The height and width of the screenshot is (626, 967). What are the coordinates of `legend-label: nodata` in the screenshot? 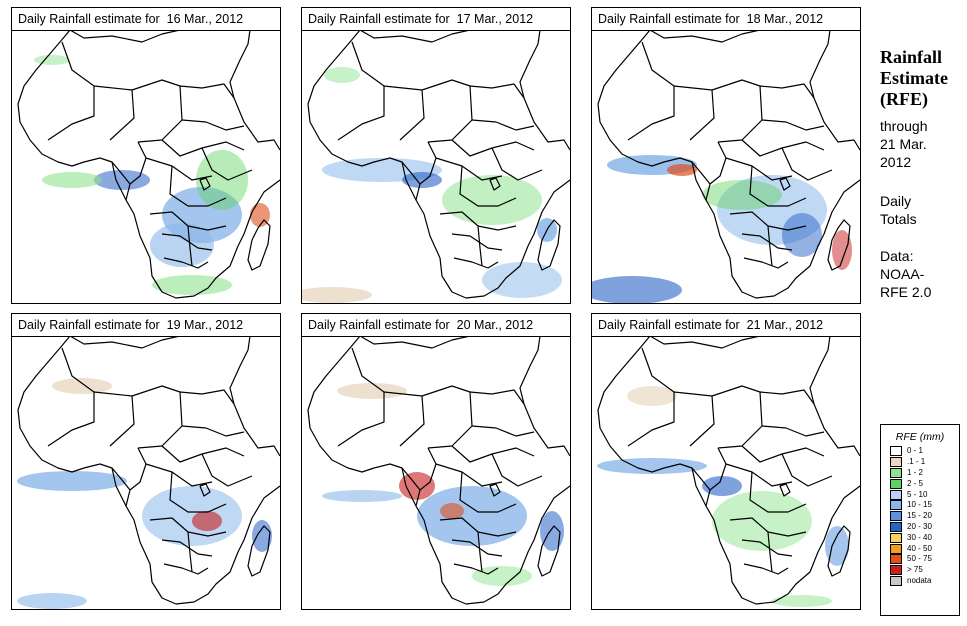 It's located at (919, 580).